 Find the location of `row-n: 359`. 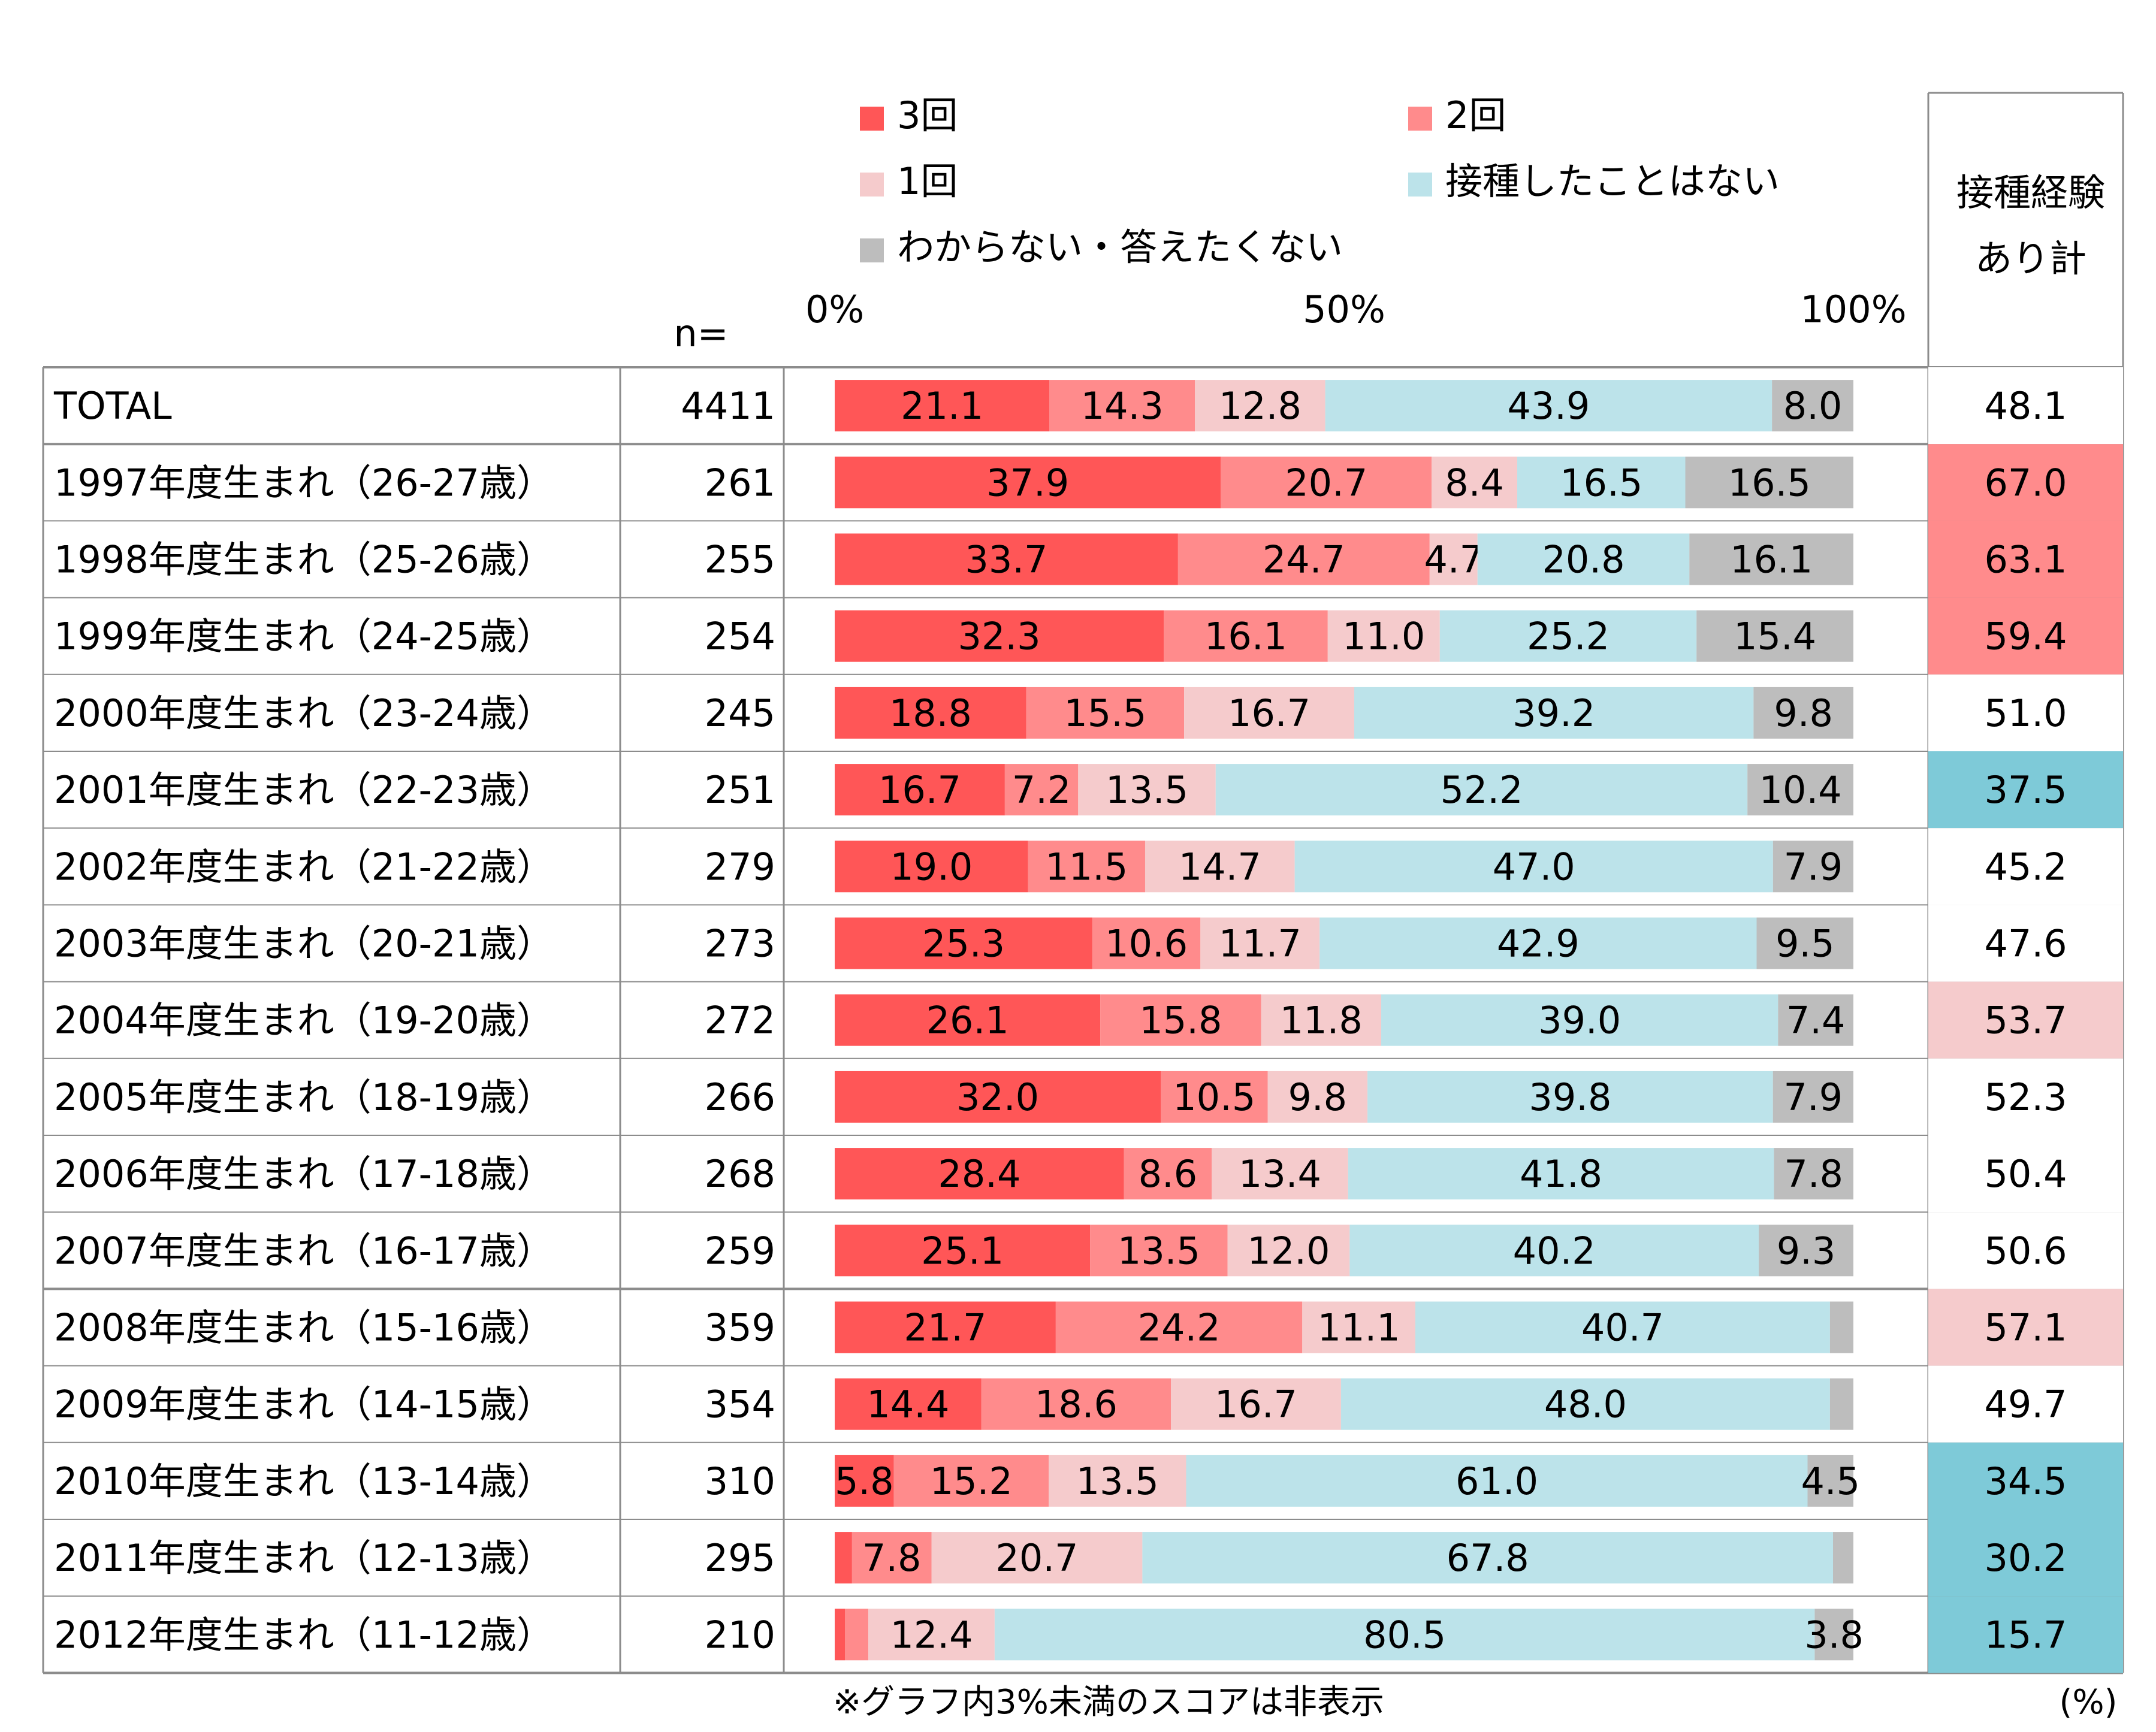

row-n: 359 is located at coordinates (740, 1328).